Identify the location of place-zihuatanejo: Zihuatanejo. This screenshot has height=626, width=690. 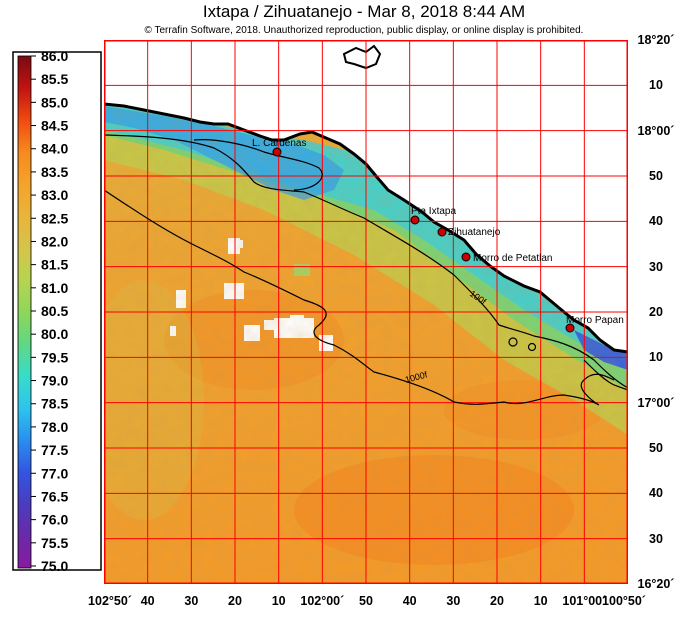
(469, 232).